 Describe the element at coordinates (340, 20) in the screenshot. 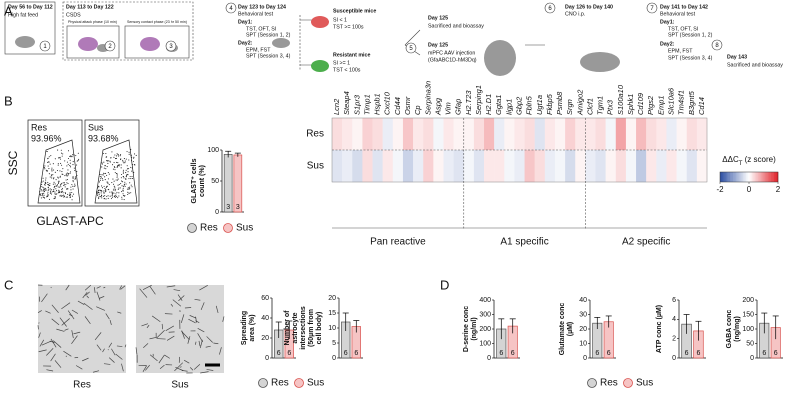

I see `timeline-text: SI < 1` at that location.